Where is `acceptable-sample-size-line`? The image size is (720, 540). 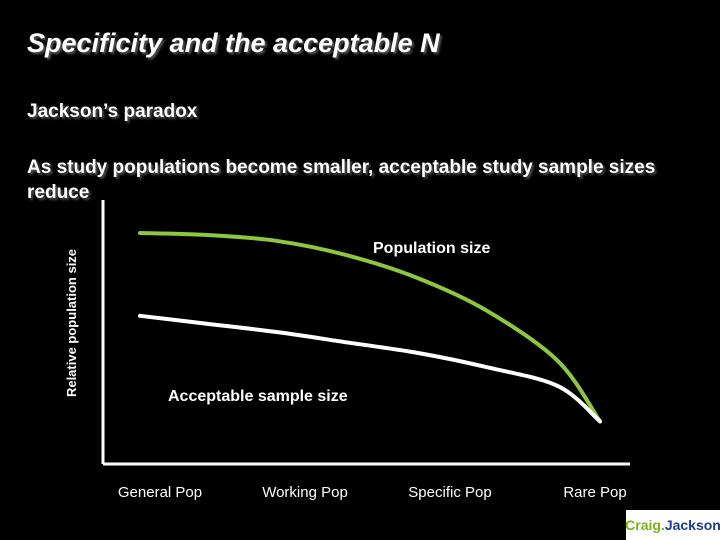 acceptable-sample-size-line is located at coordinates (370, 368).